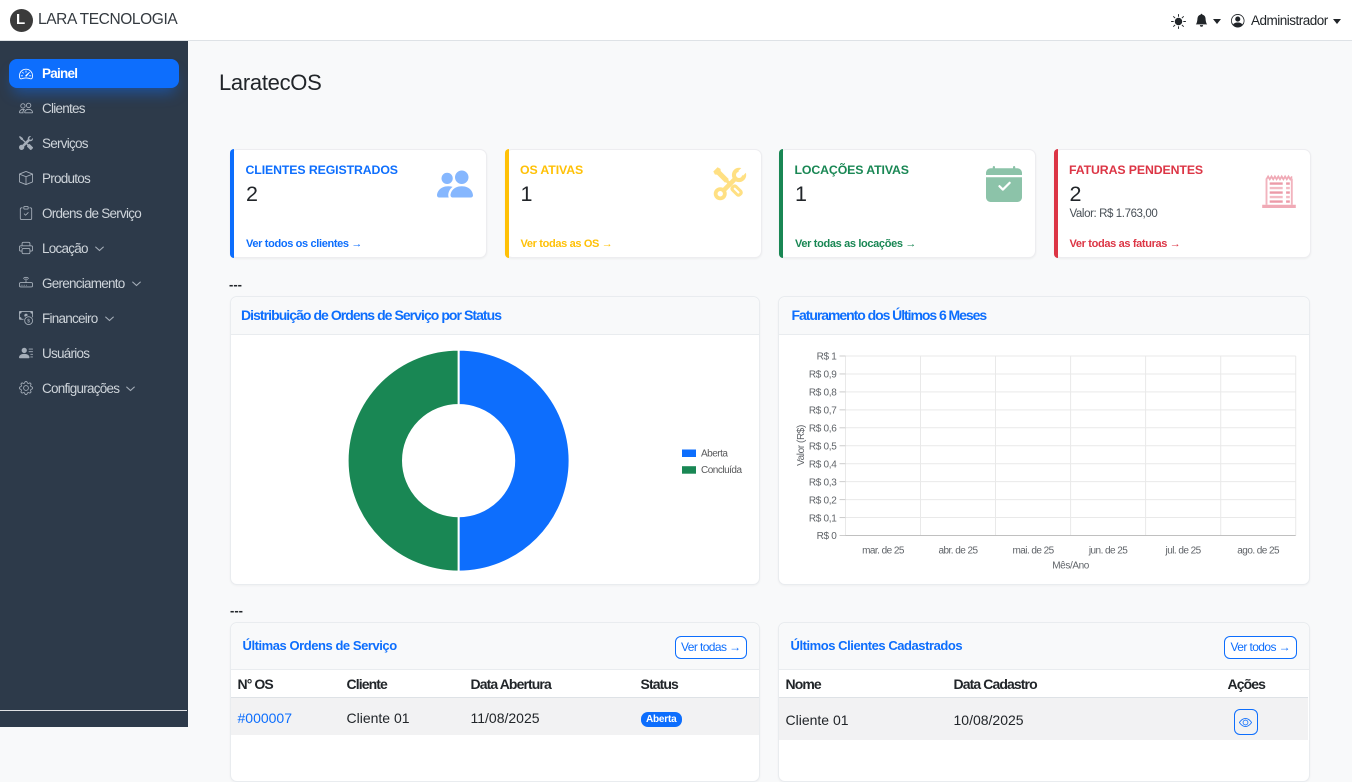 The height and width of the screenshot is (782, 1352). What do you see at coordinates (823, 464) in the screenshot?
I see `svg-text: R$ 0,4` at bounding box center [823, 464].